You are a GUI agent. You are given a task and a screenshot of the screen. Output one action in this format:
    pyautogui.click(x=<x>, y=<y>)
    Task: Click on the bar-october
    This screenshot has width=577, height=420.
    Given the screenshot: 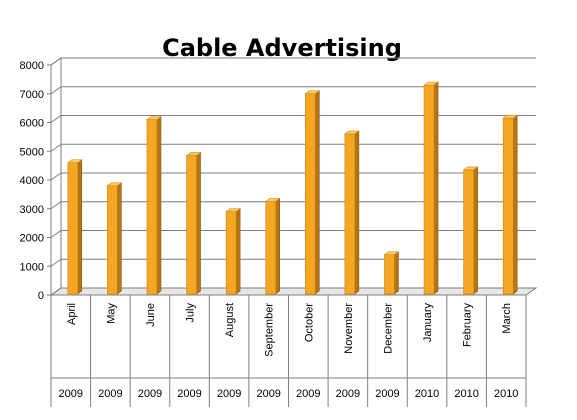 What is the action you would take?
    pyautogui.click(x=312, y=192)
    